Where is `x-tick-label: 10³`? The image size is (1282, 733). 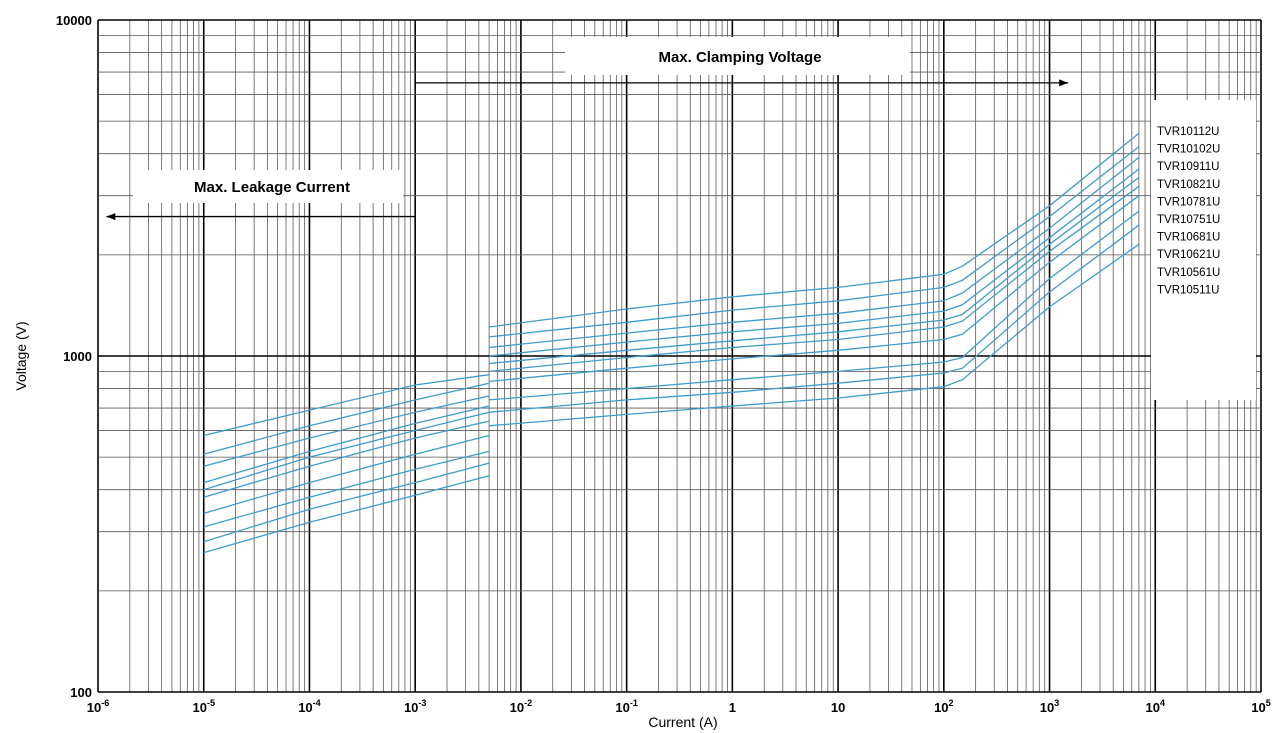
x-tick-label: 10³ is located at coordinates (1049, 706).